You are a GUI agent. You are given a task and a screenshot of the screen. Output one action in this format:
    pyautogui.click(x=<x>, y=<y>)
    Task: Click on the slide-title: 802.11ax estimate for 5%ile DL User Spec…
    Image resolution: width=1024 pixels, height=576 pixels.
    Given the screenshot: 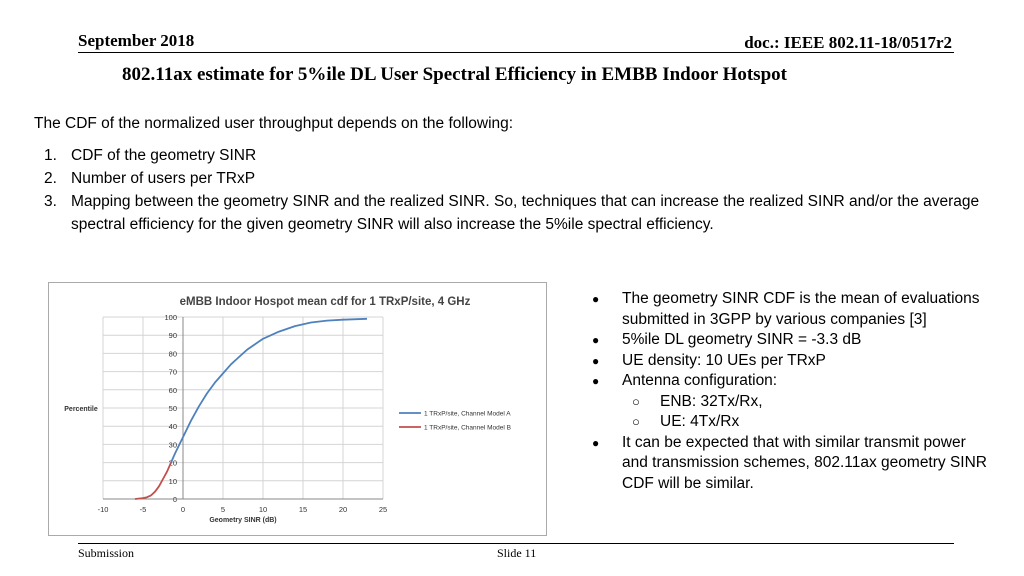 What is the action you would take?
    pyautogui.click(x=454, y=74)
    